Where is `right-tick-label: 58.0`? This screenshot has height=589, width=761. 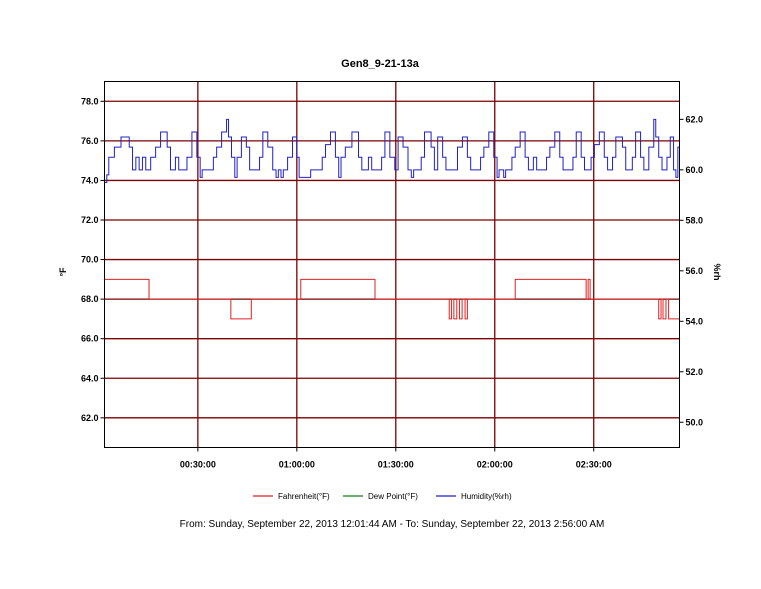 right-tick-label: 58.0 is located at coordinates (695, 220).